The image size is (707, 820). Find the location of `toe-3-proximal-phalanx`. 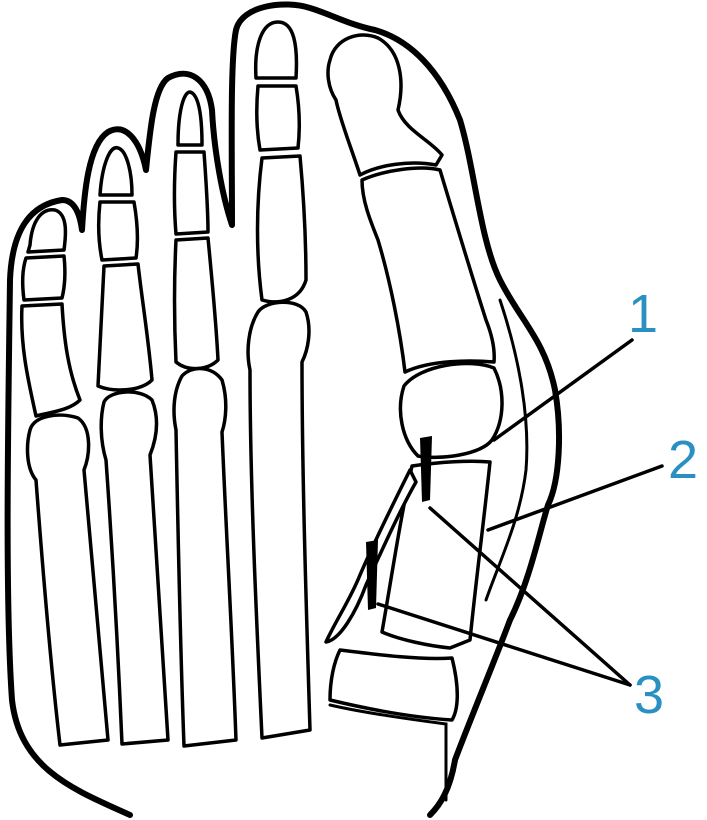

toe-3-proximal-phalanx is located at coordinates (196, 303).